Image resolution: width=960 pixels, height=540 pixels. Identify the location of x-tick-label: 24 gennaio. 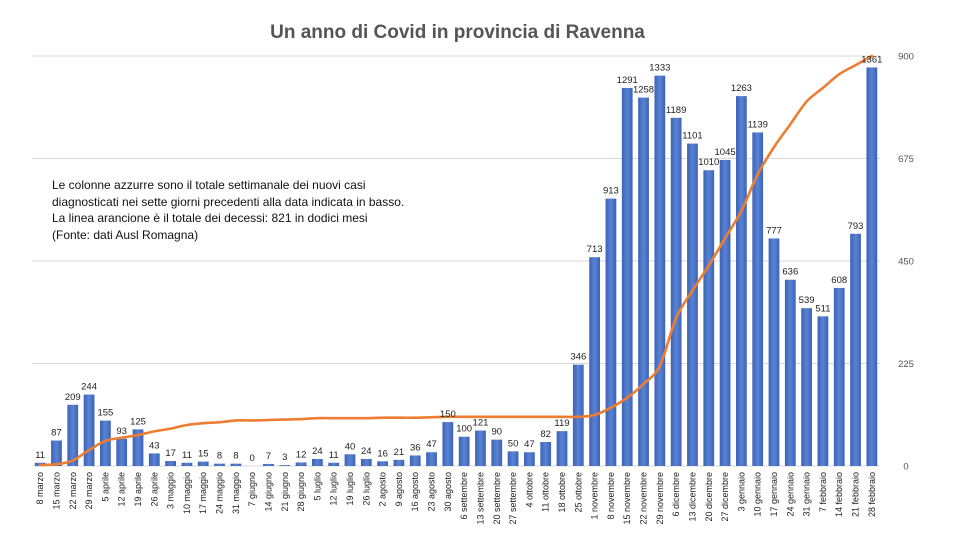
(790, 494).